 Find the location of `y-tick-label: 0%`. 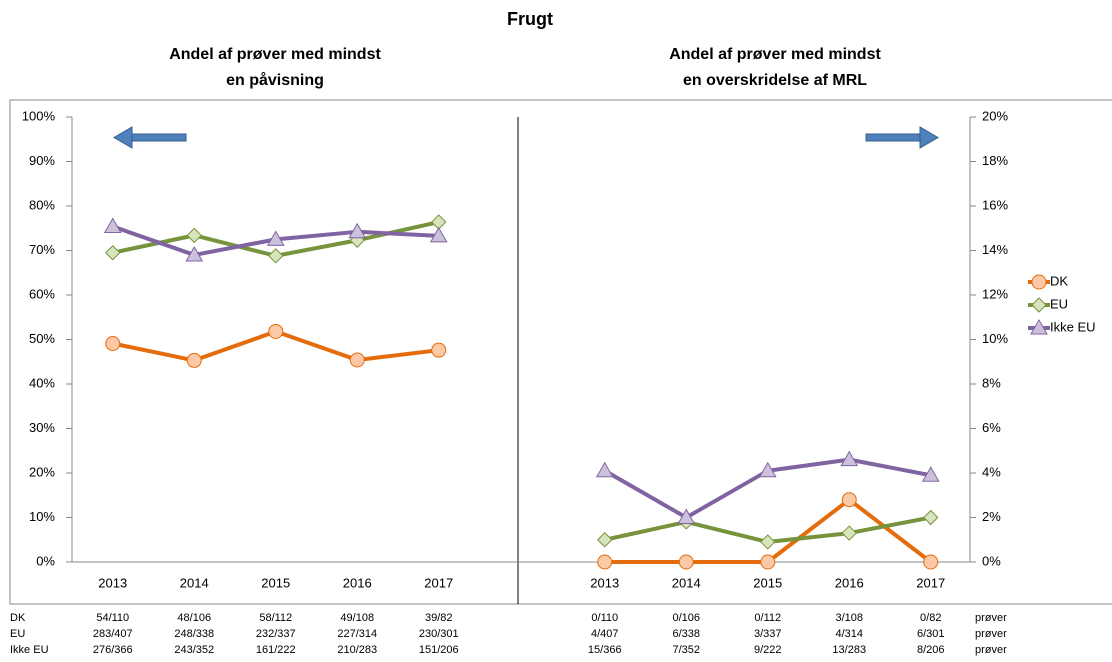

y-tick-label: 0% is located at coordinates (45, 560).